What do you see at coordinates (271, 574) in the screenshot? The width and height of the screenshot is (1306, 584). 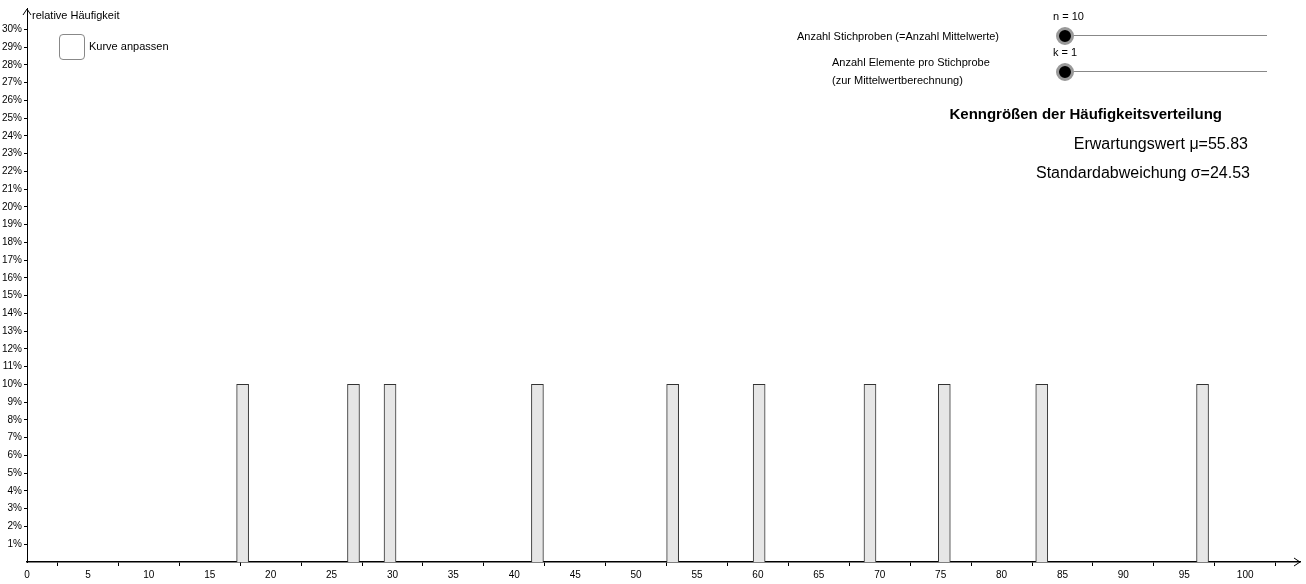 I see `x-tick-label: 20` at bounding box center [271, 574].